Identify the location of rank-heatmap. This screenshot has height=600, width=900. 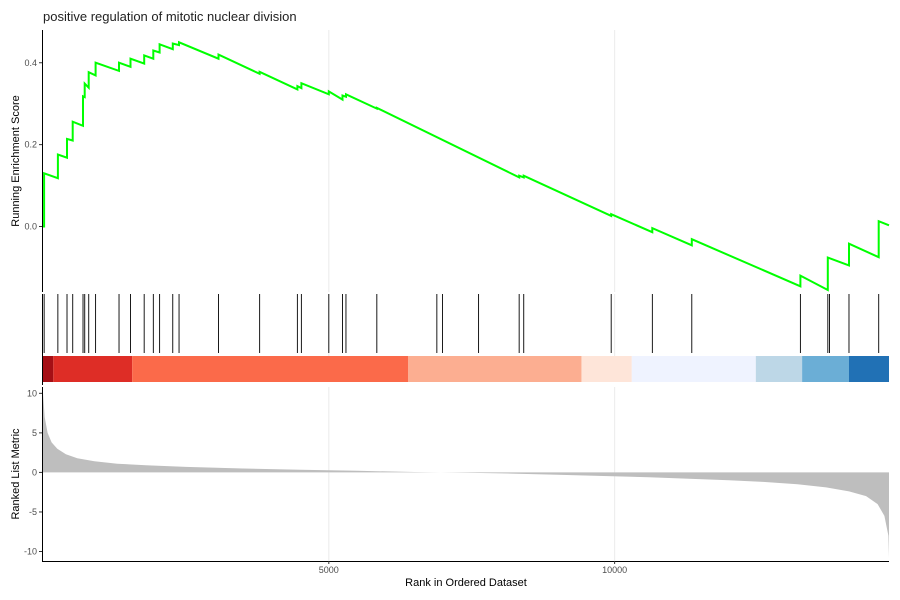
(466, 369).